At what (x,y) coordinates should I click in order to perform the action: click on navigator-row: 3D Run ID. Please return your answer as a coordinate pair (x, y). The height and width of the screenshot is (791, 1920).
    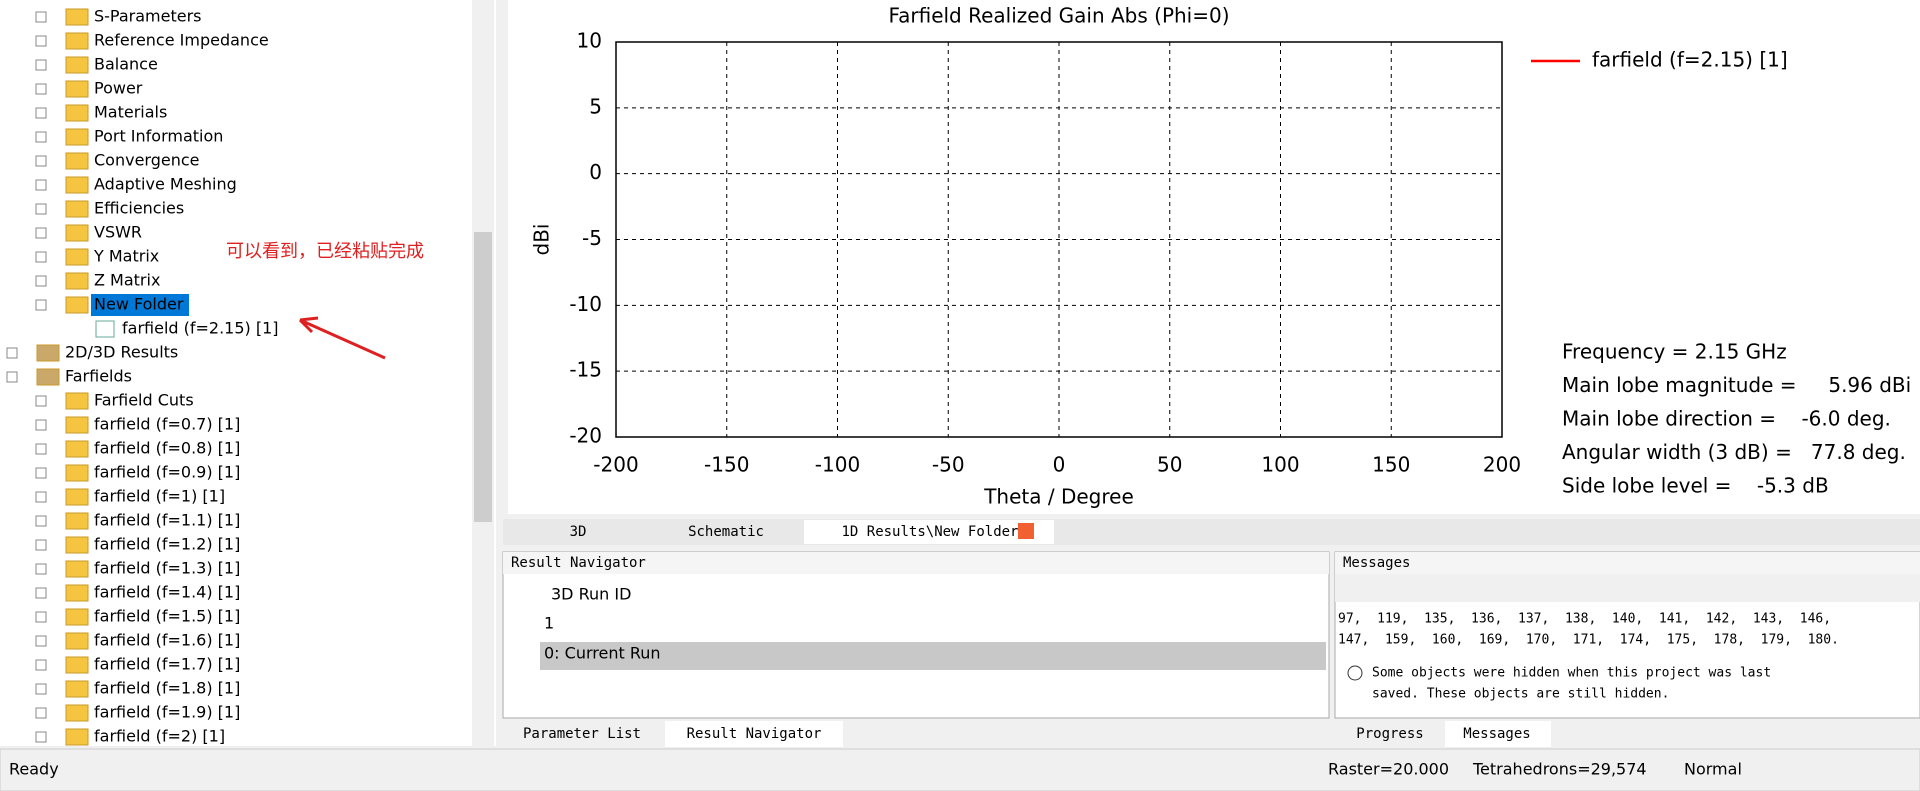
    Looking at the image, I should click on (591, 594).